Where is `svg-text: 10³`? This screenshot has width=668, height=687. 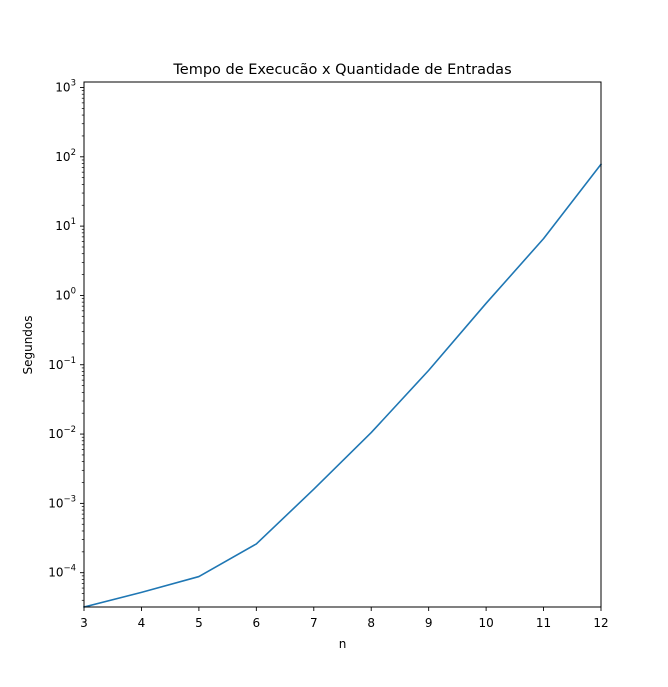
svg-text: 10³ is located at coordinates (65, 86).